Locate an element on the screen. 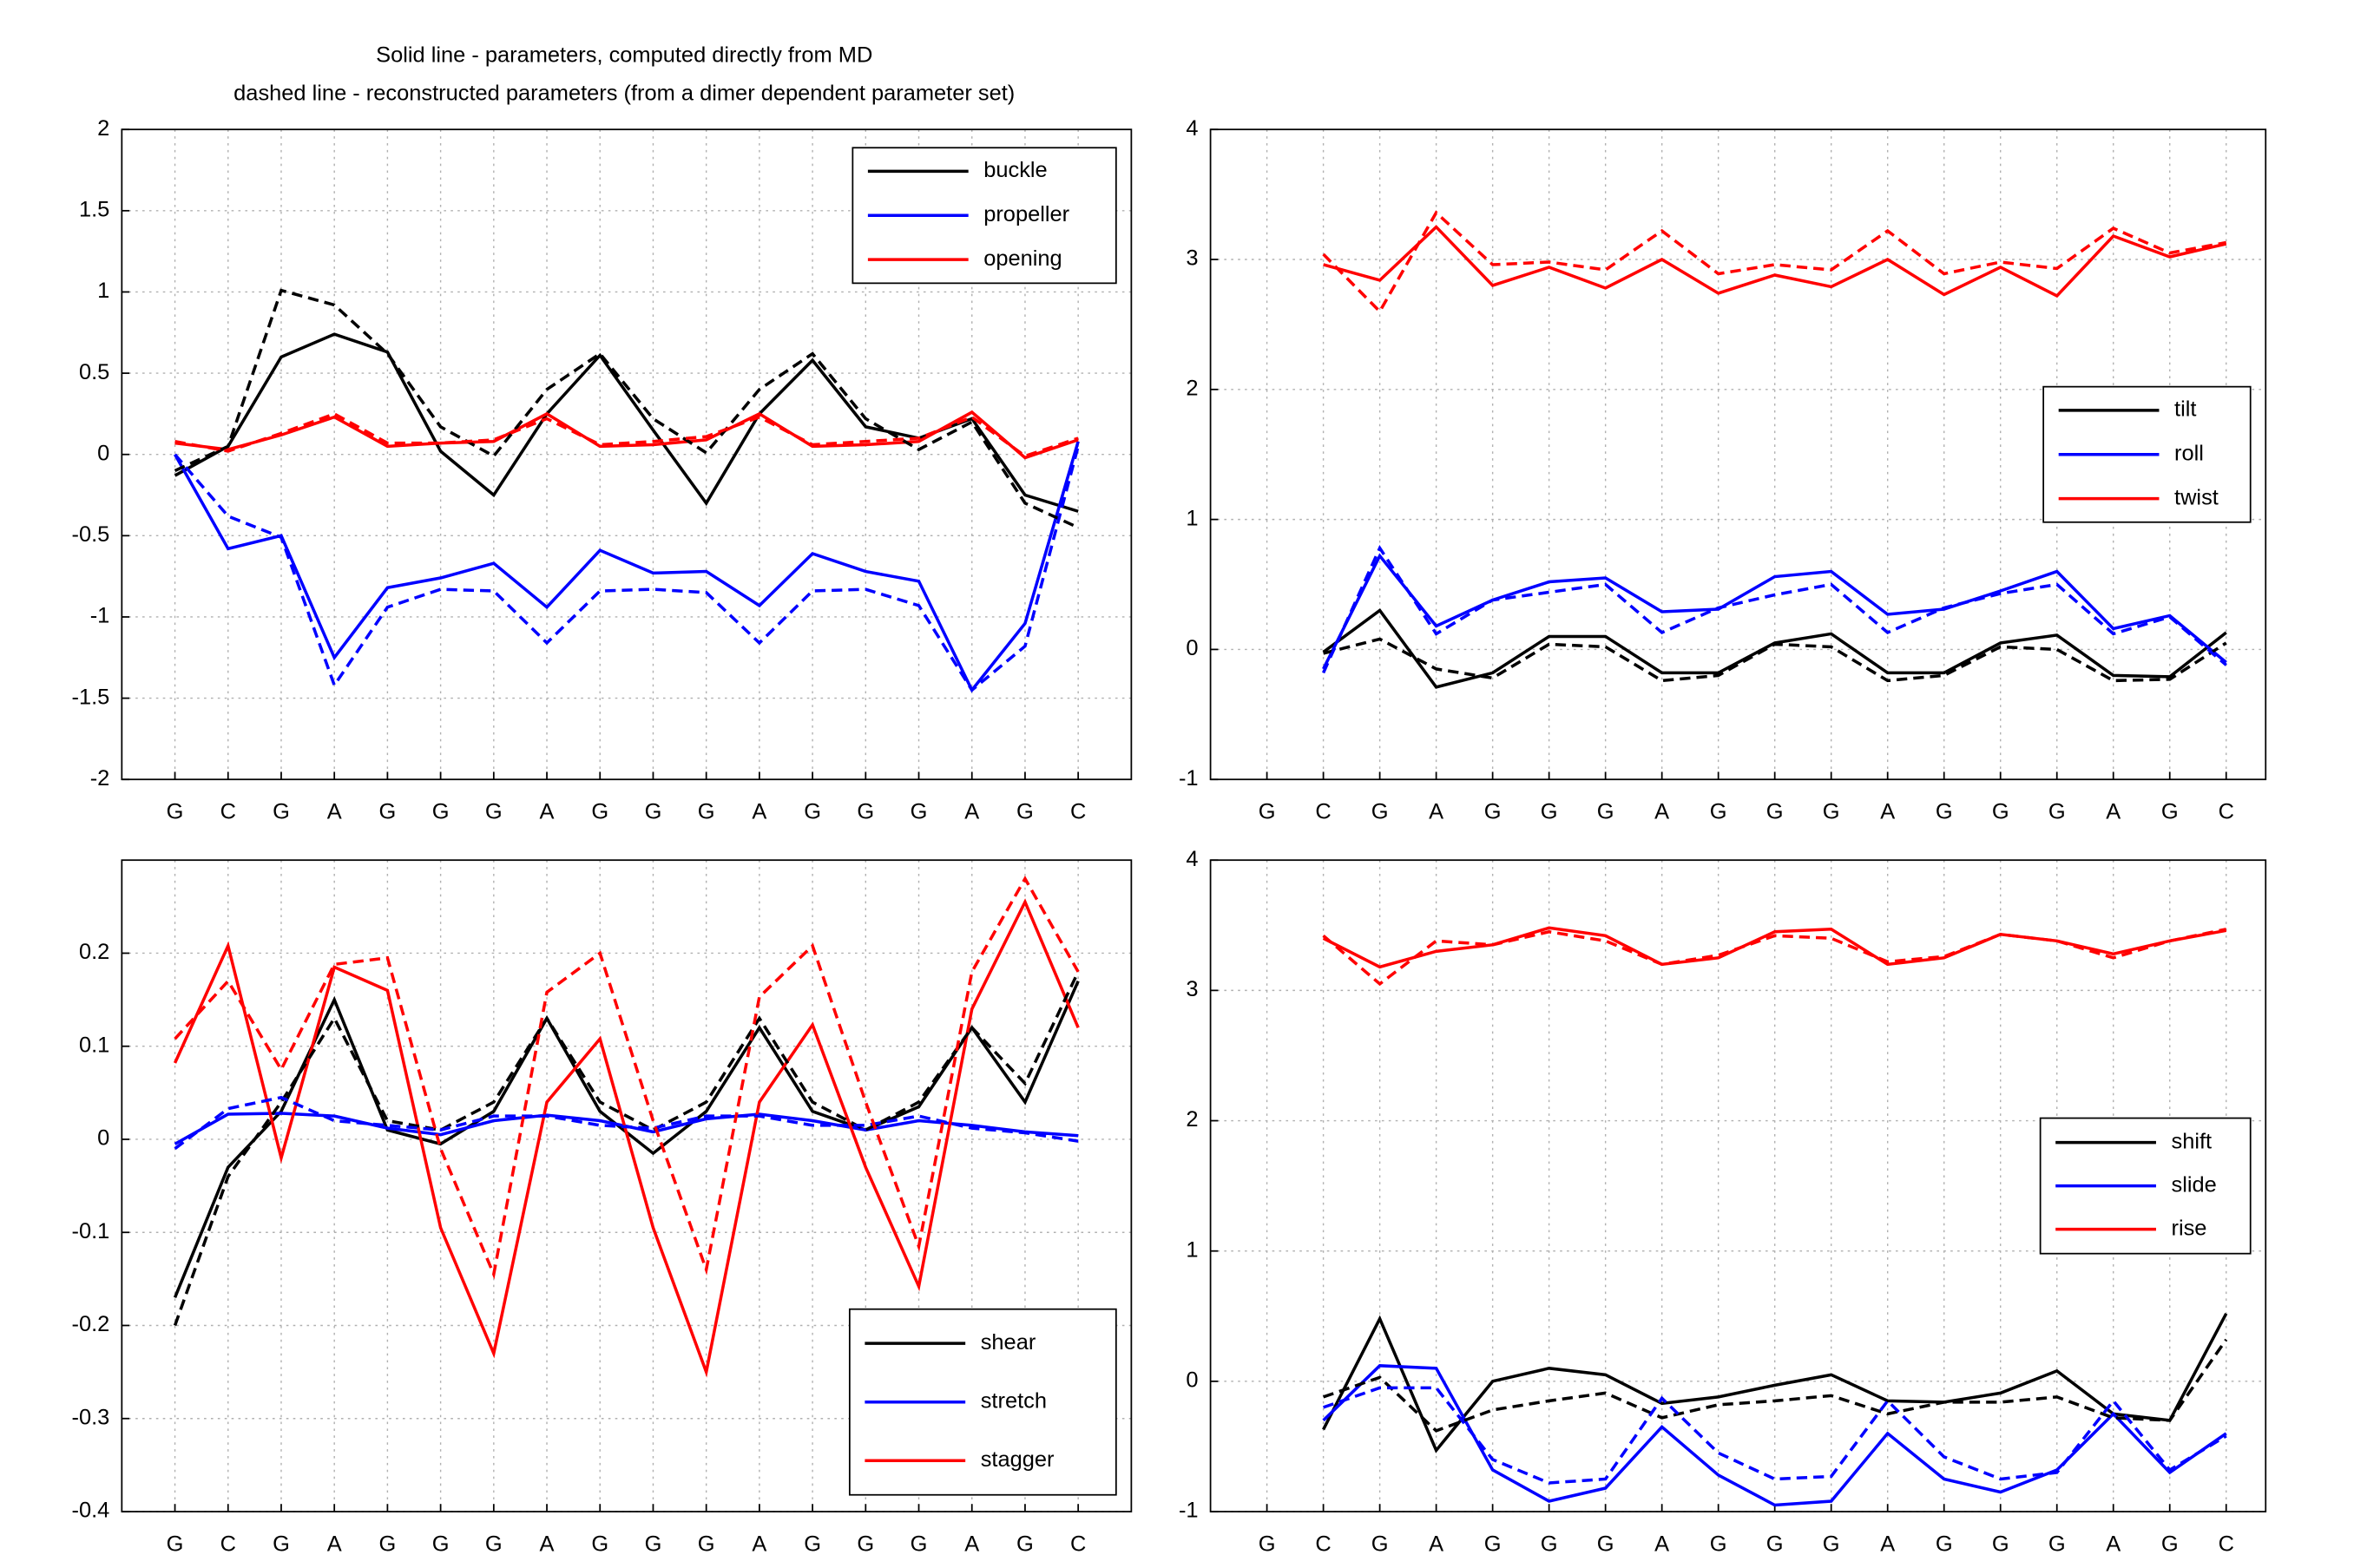 Image resolution: width=2354 pixels, height=1568 pixels. y-tick-label: 3 is located at coordinates (1192, 258).